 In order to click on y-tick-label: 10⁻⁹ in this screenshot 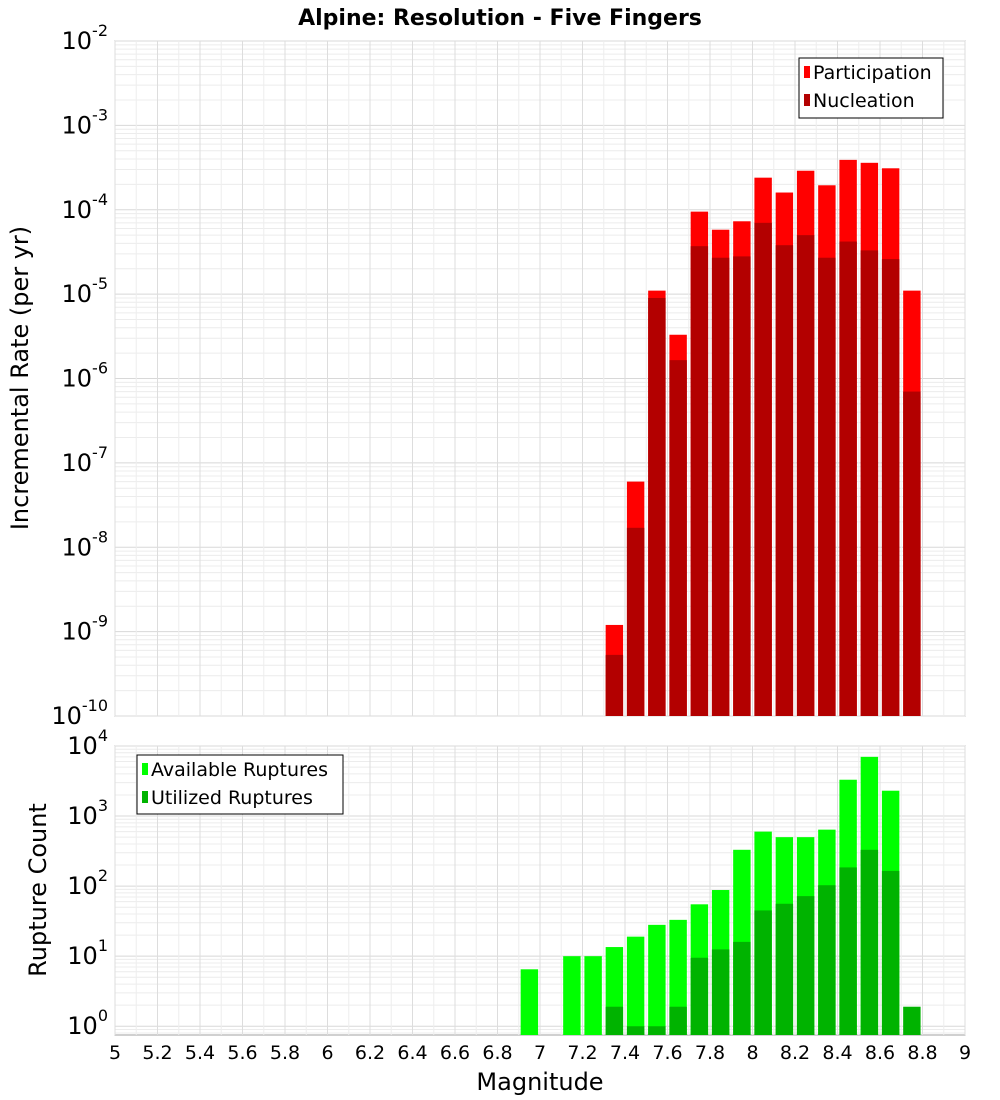, I will do `click(85, 629)`.